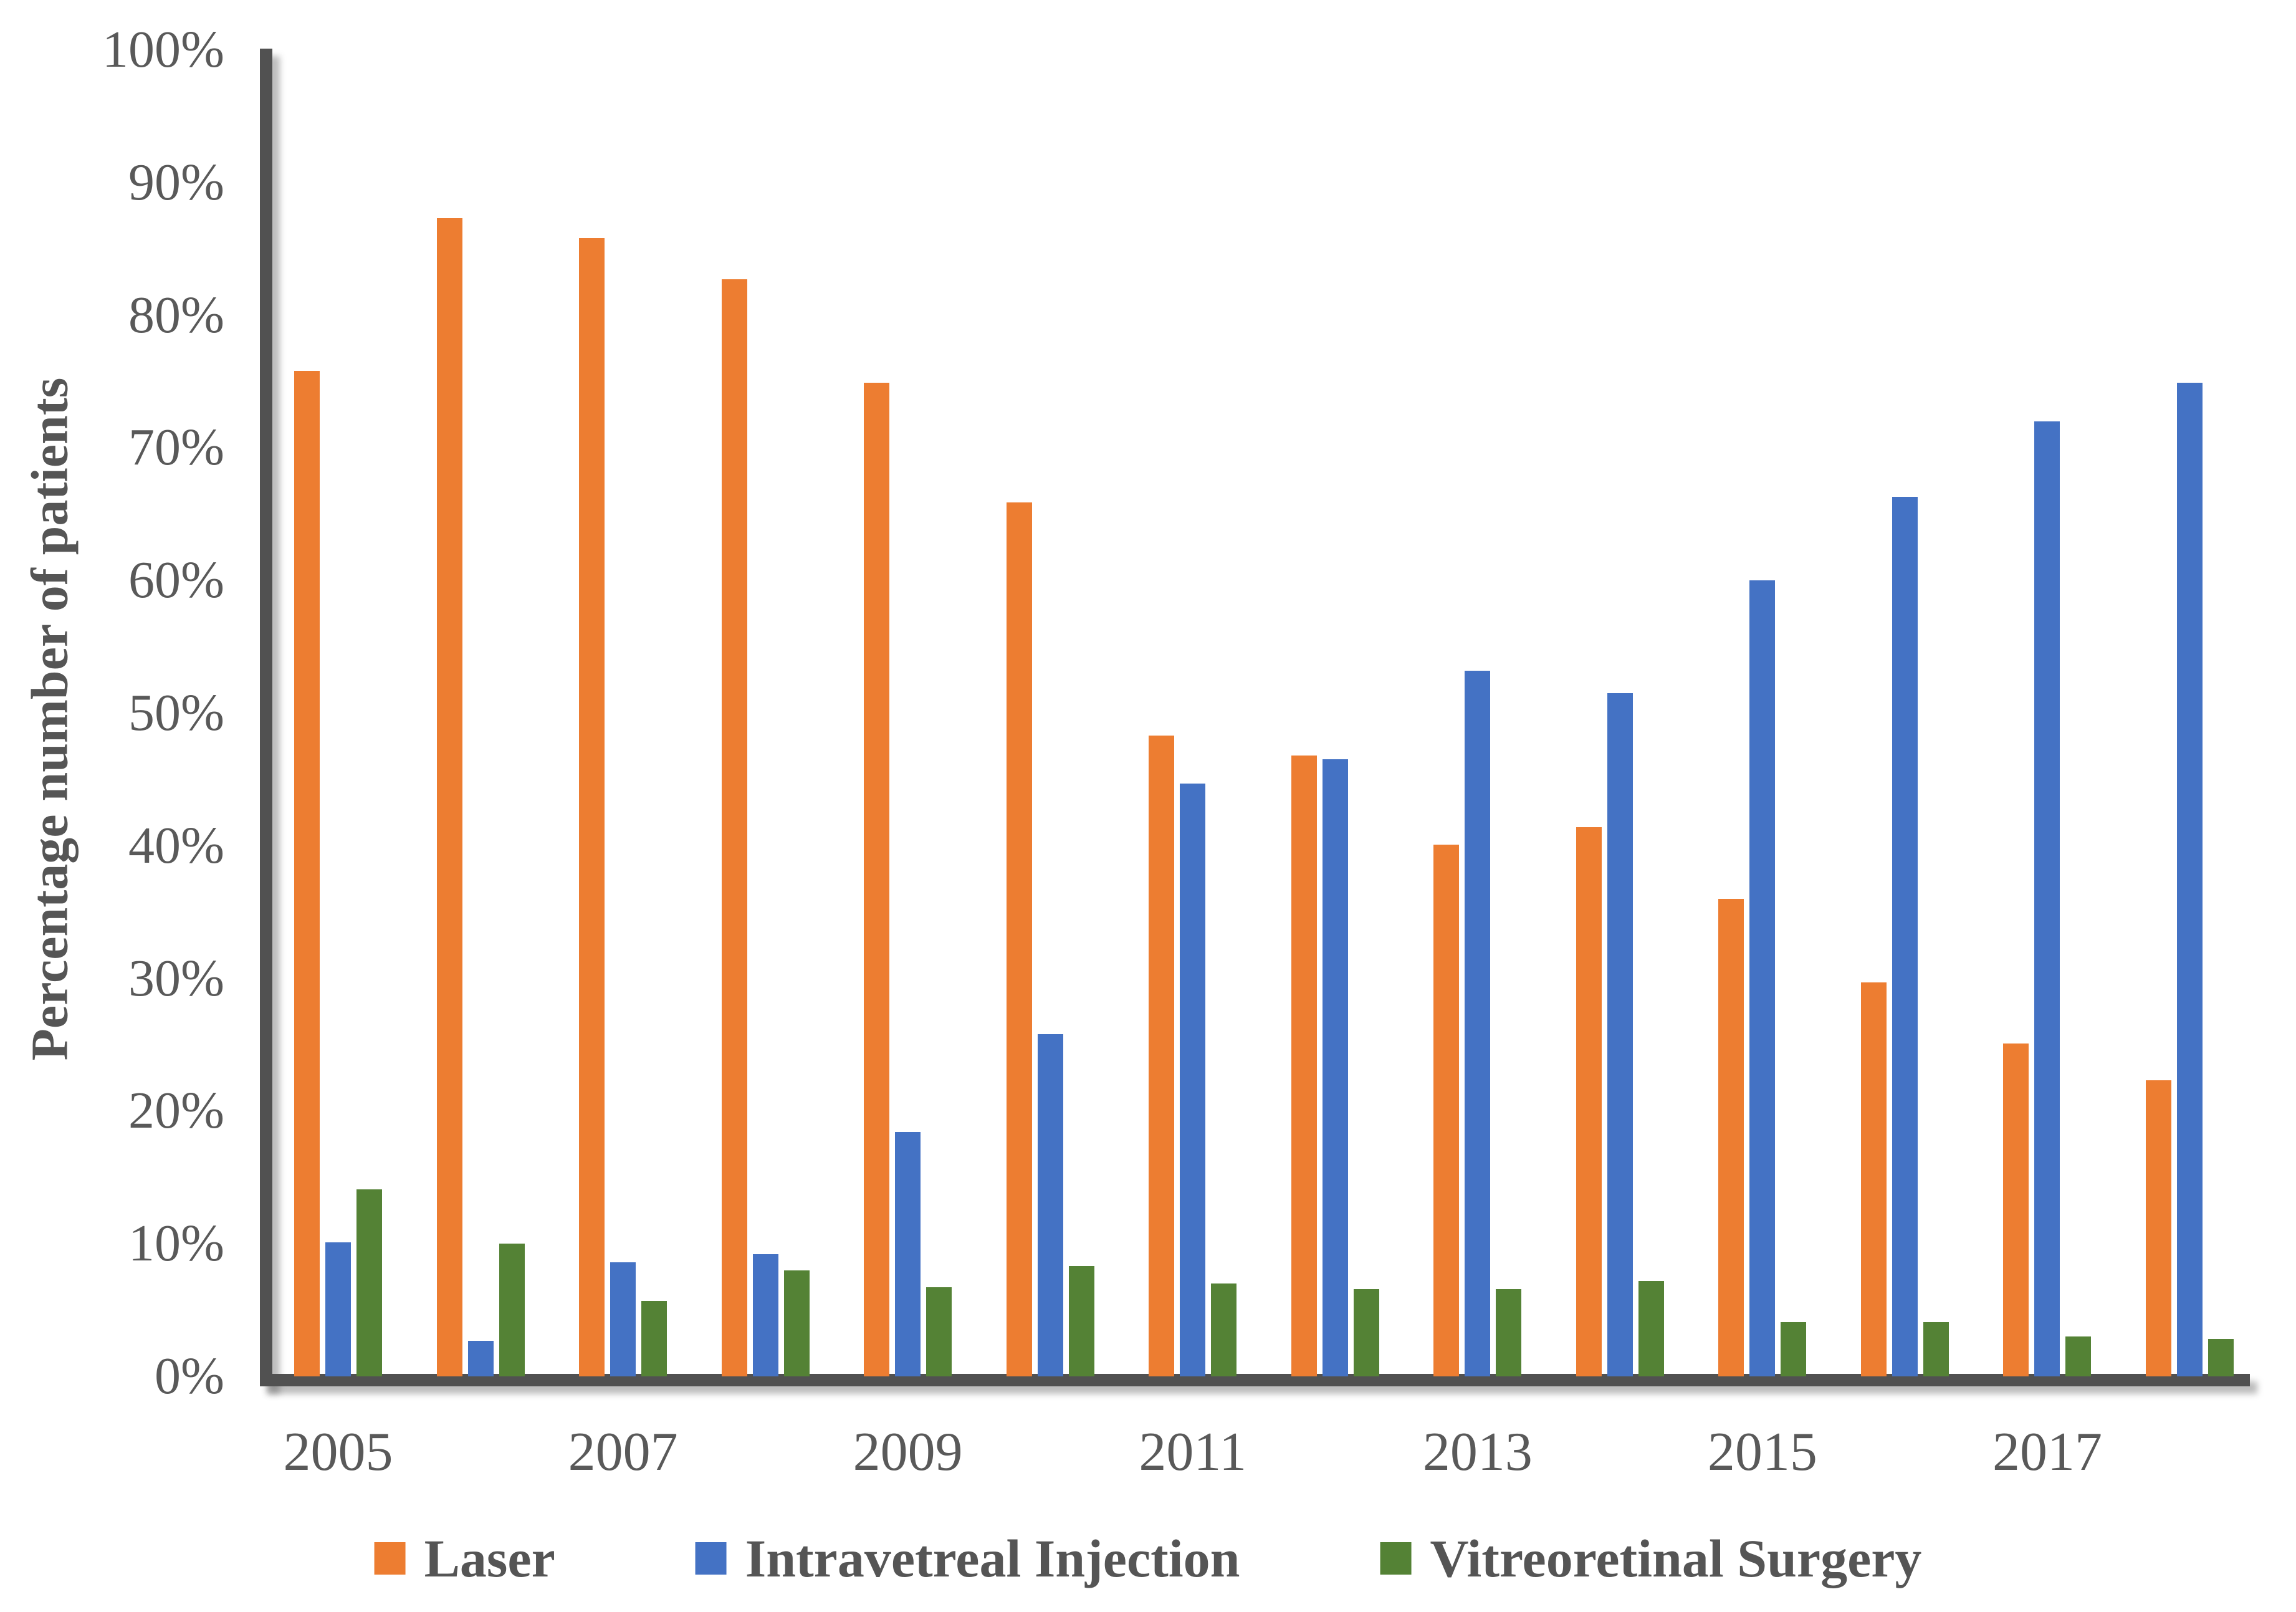  What do you see at coordinates (993, 1558) in the screenshot?
I see `legend-label: Intravetreal Injection` at bounding box center [993, 1558].